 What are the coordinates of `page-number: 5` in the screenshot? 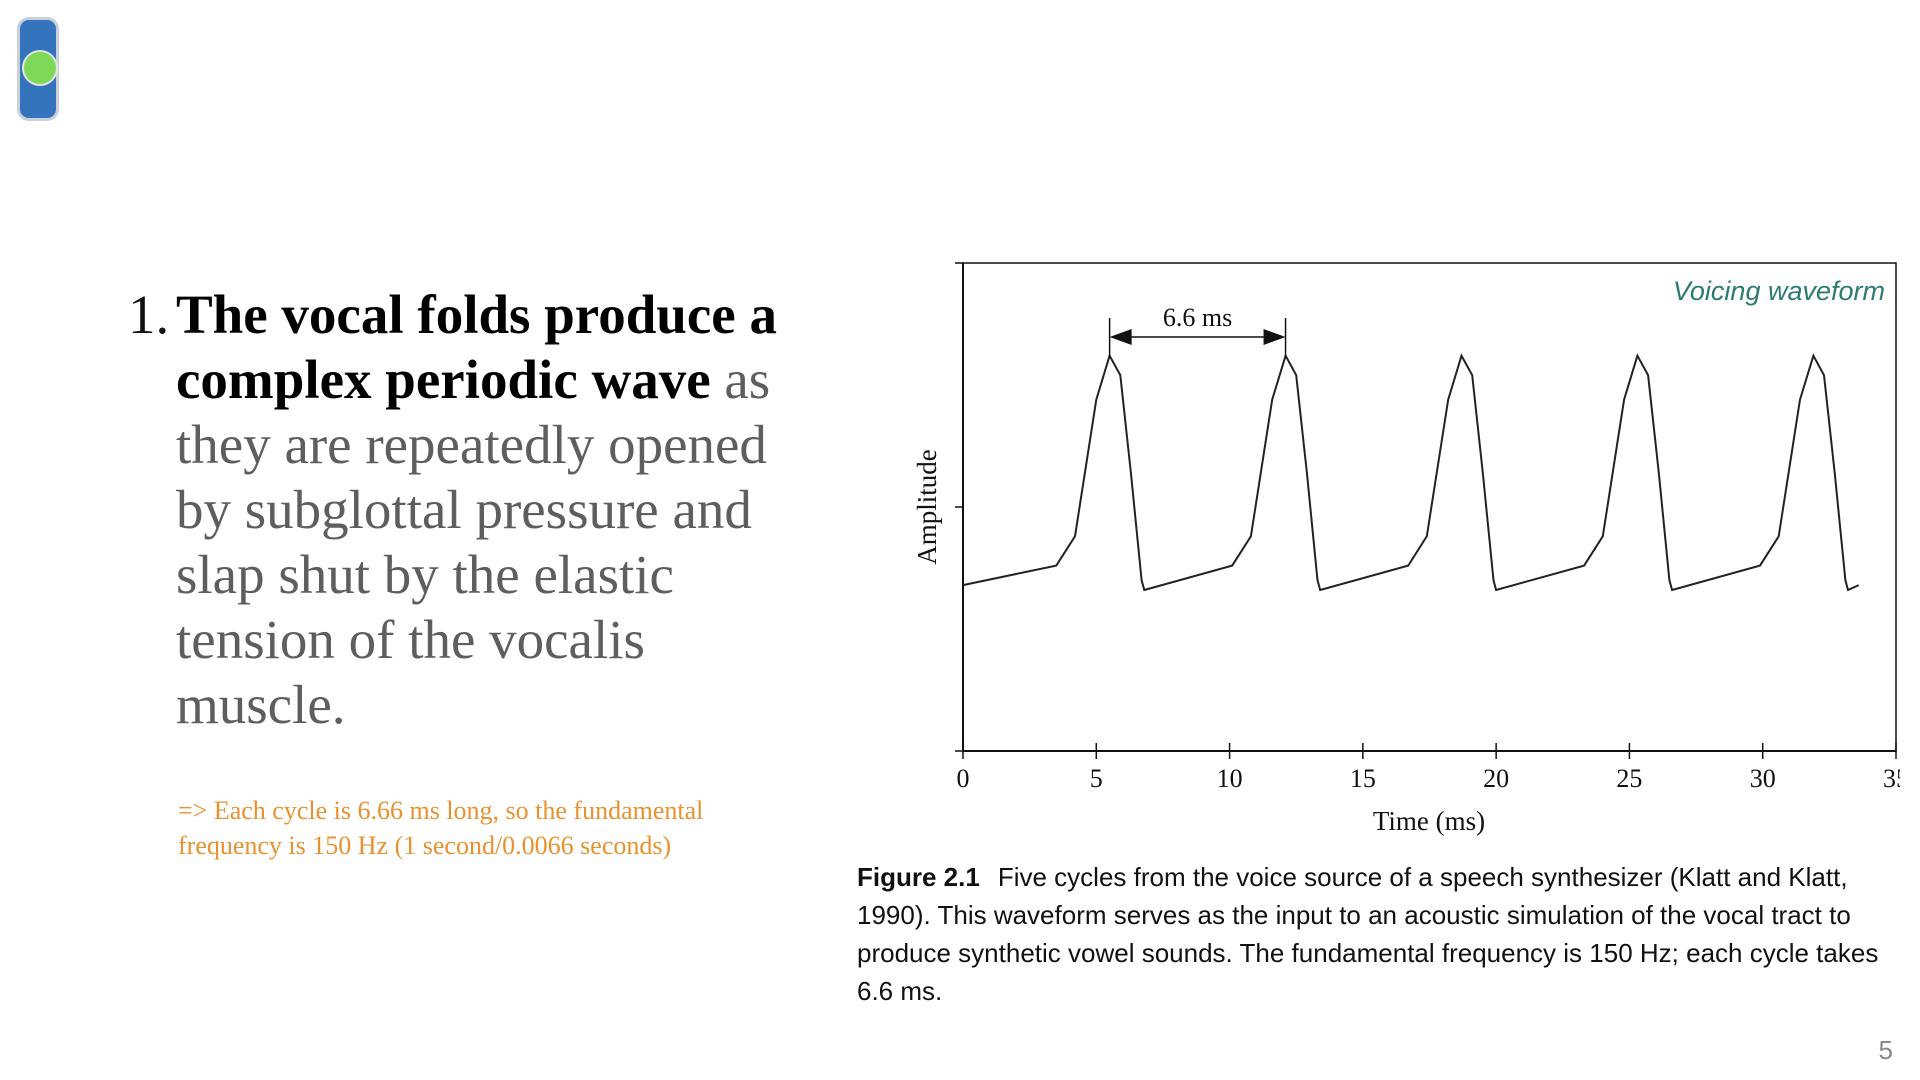 It's located at (1885, 1050).